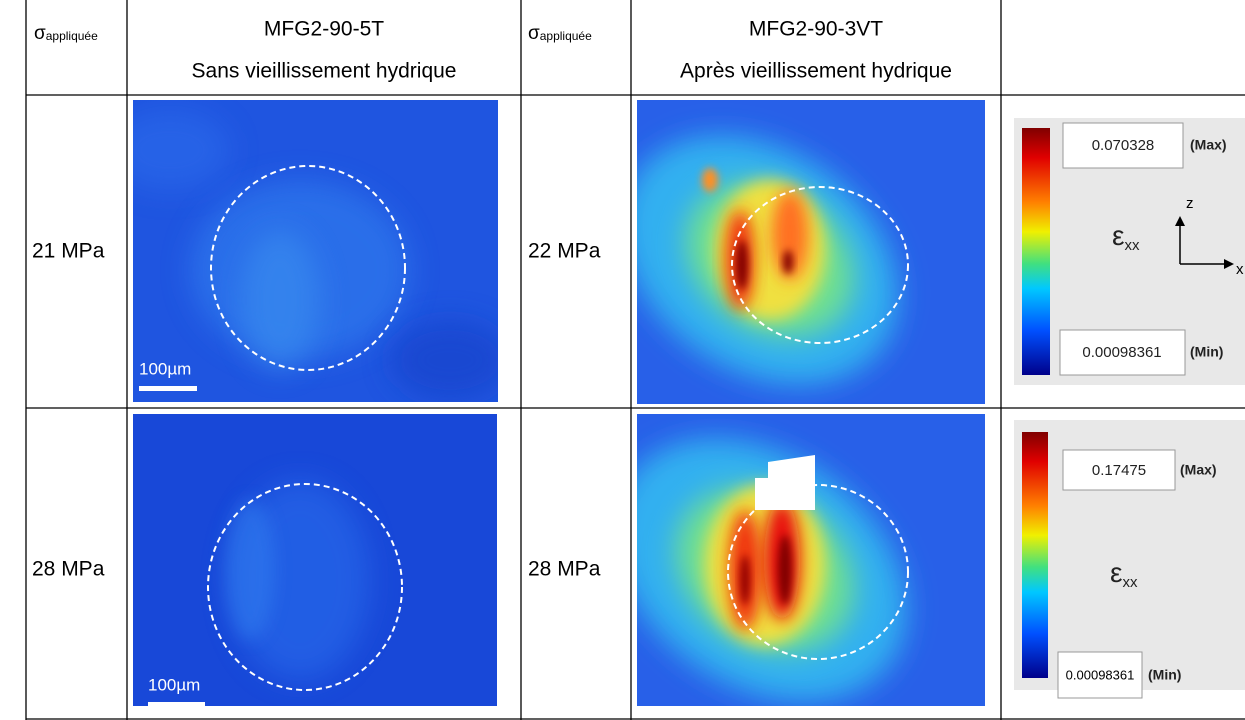 The height and width of the screenshot is (720, 1245). I want to click on stress-label: 22 MPa, so click(564, 251).